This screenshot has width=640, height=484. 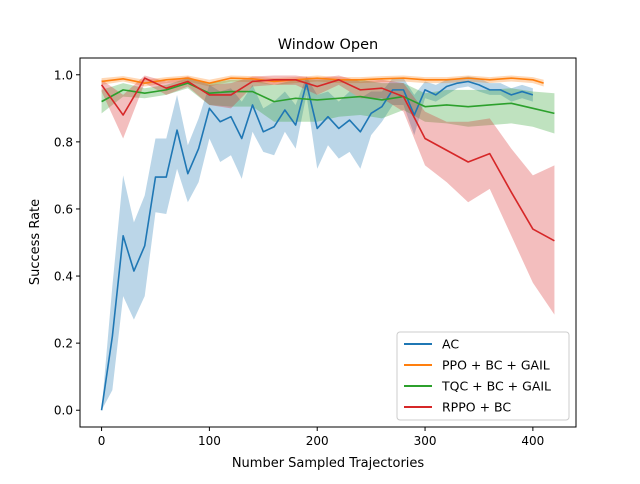 I want to click on legend-box, so click(x=483, y=376).